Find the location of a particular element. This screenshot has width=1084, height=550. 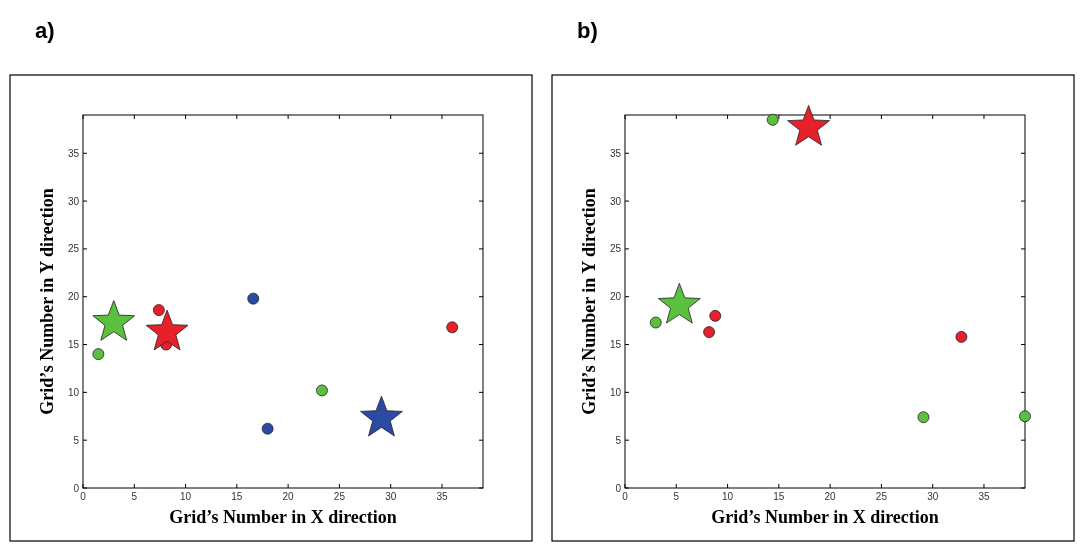

chart-title: a) is located at coordinates (45, 30).